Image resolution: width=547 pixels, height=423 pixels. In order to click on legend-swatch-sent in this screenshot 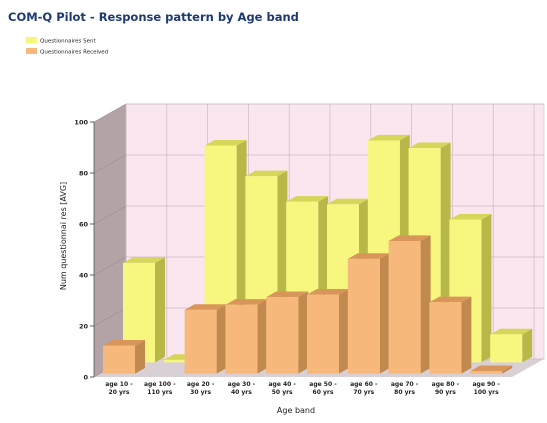, I will do `click(31, 40)`.